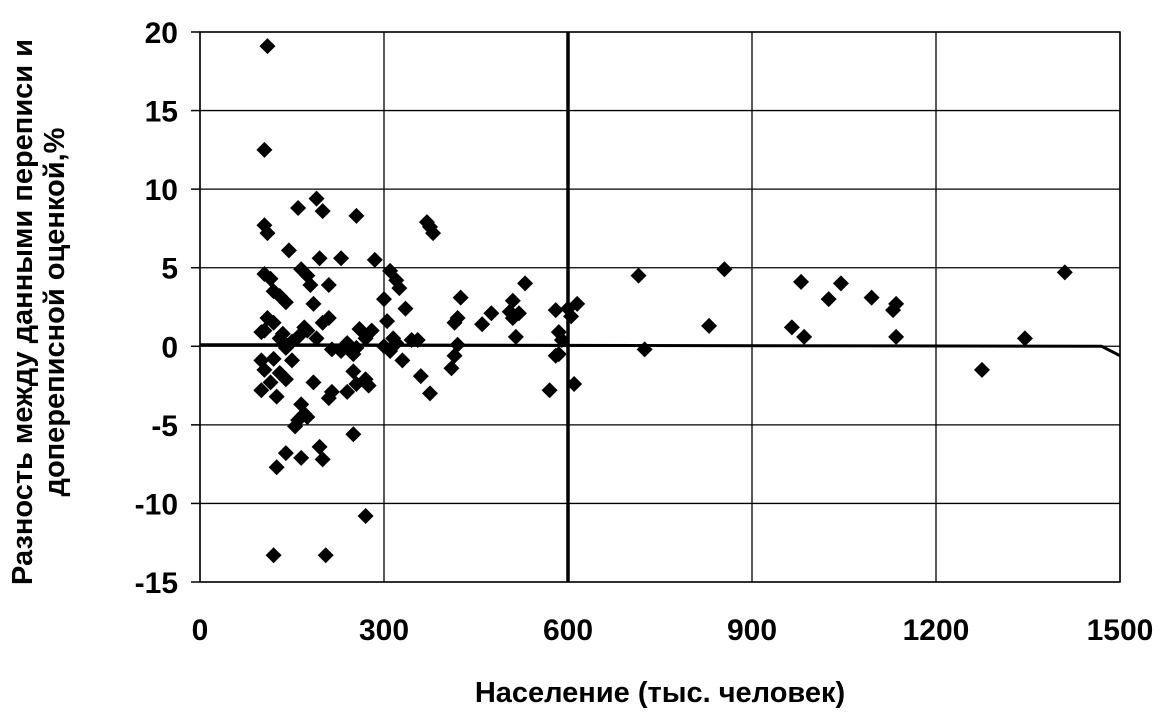  What do you see at coordinates (161, 190) in the screenshot?
I see `y-tick-label-5: 10` at bounding box center [161, 190].